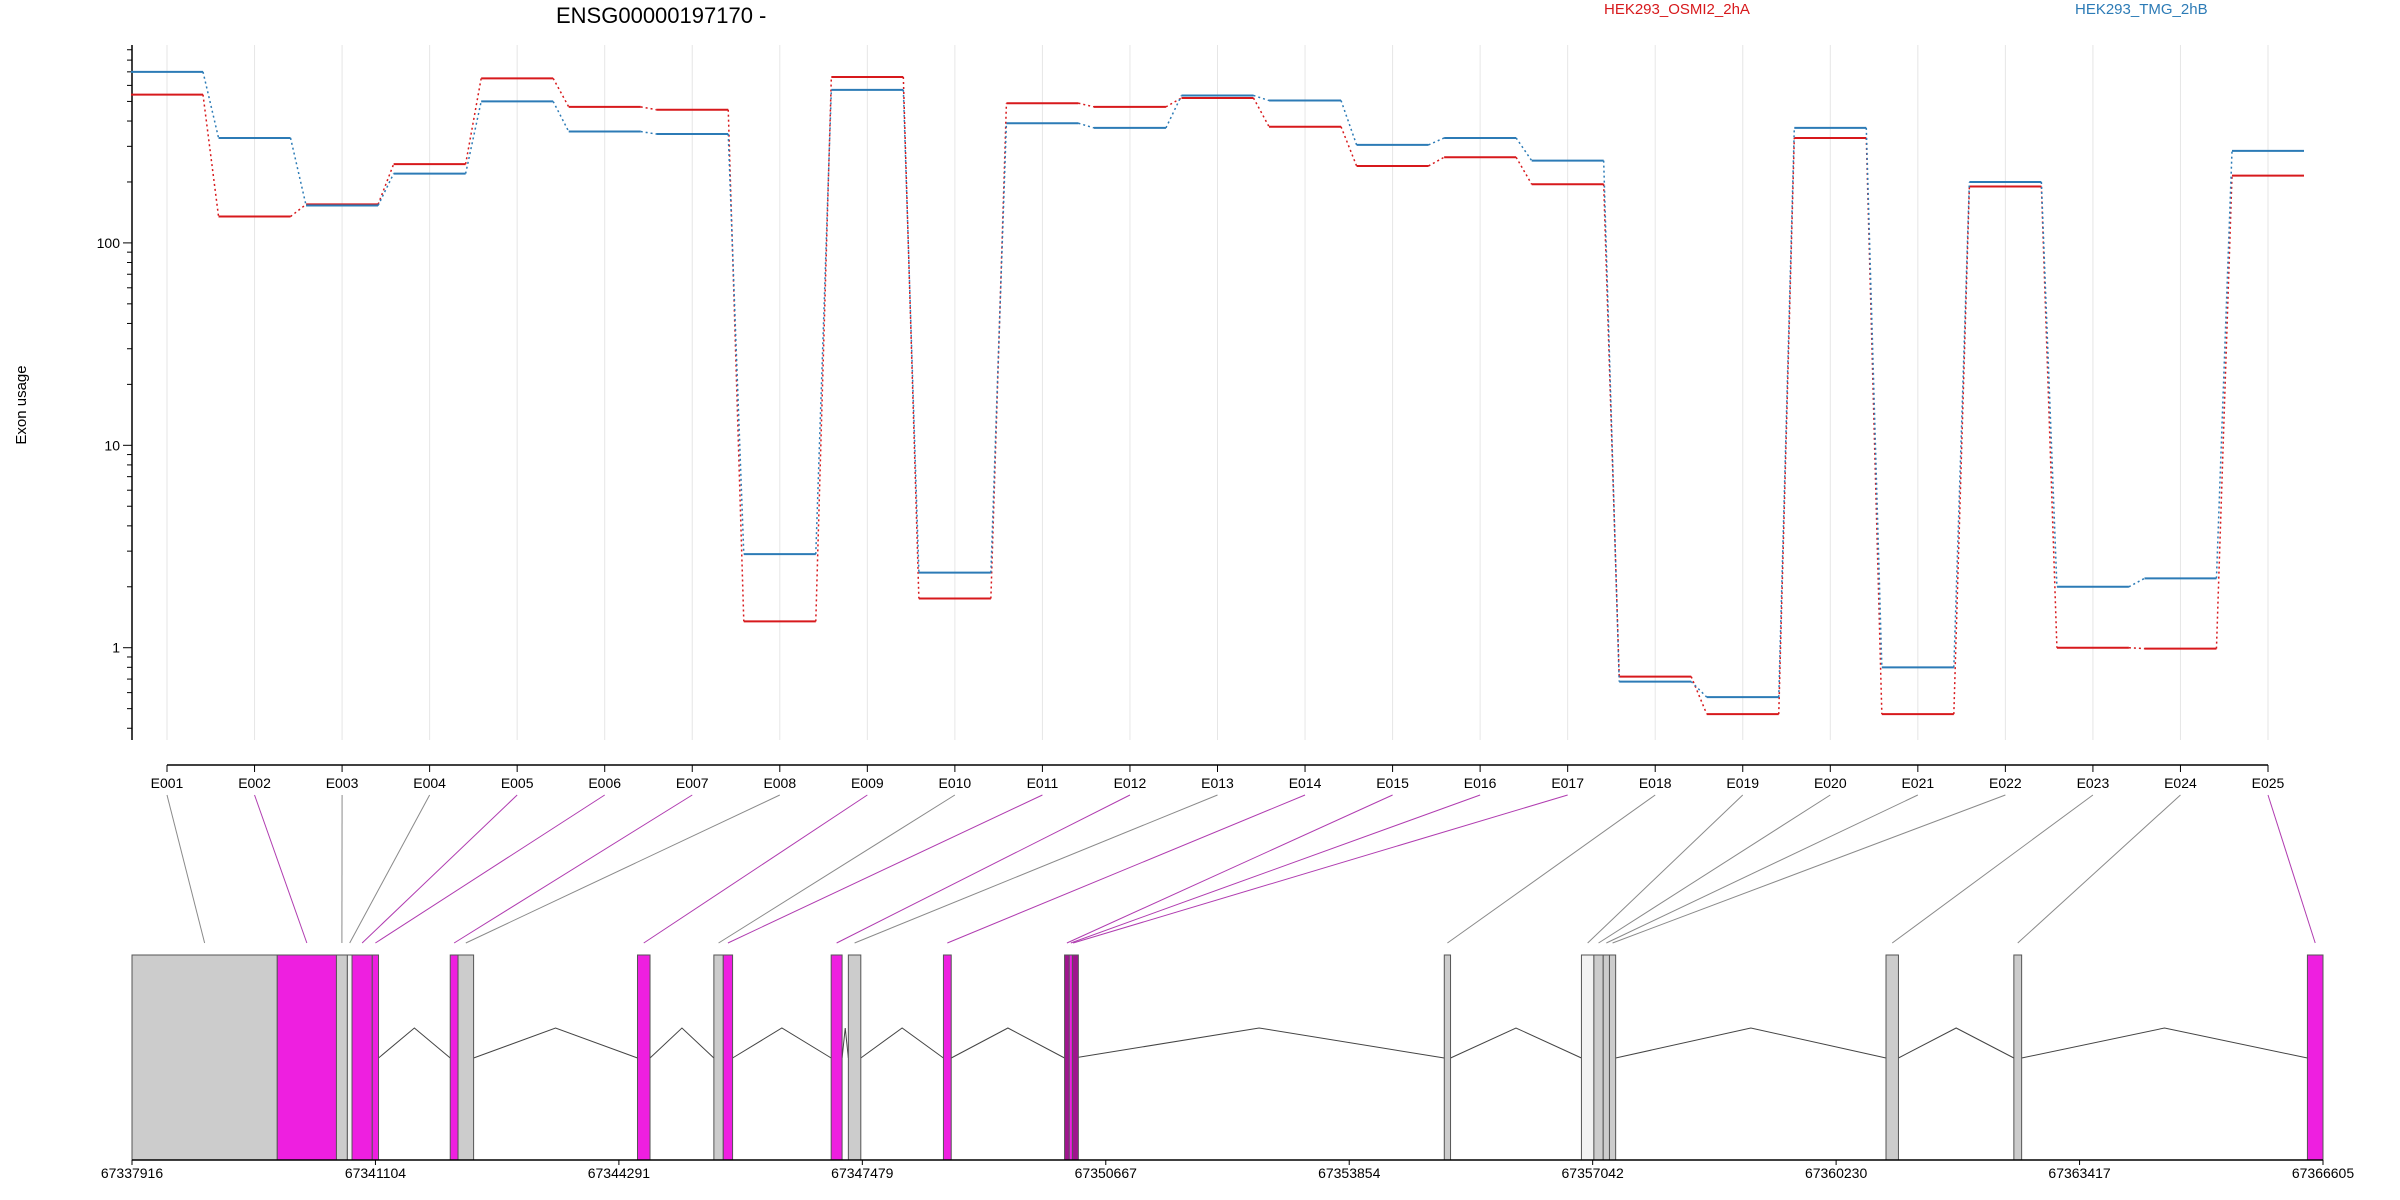  I want to click on coord-label: 67353854, so click(1349, 1173).